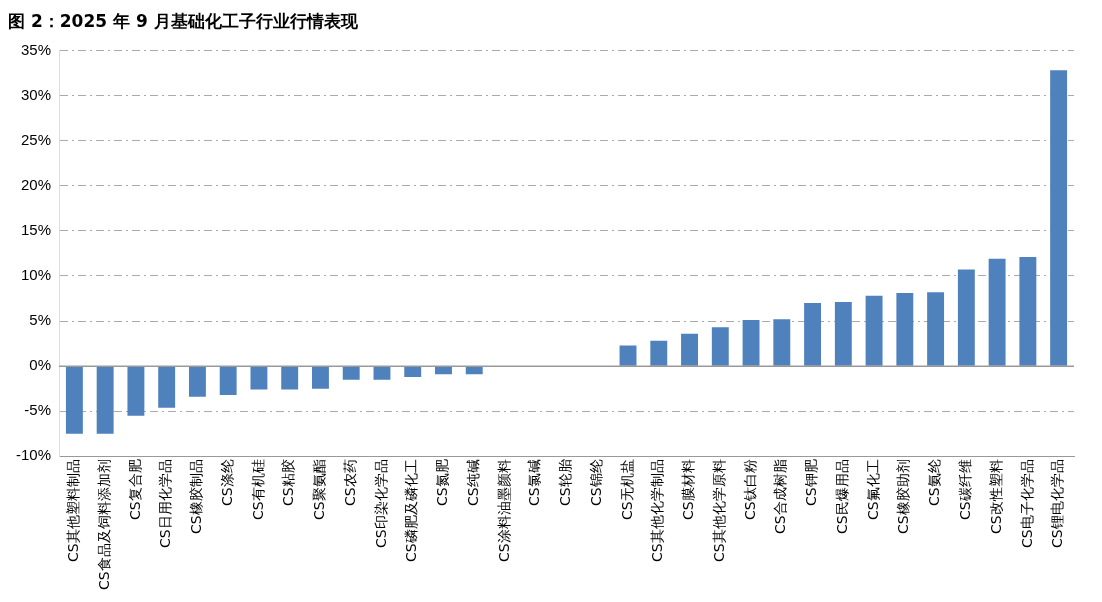 This screenshot has height=602, width=1102. I want to click on y-tick-label: 35%, so click(36, 49).